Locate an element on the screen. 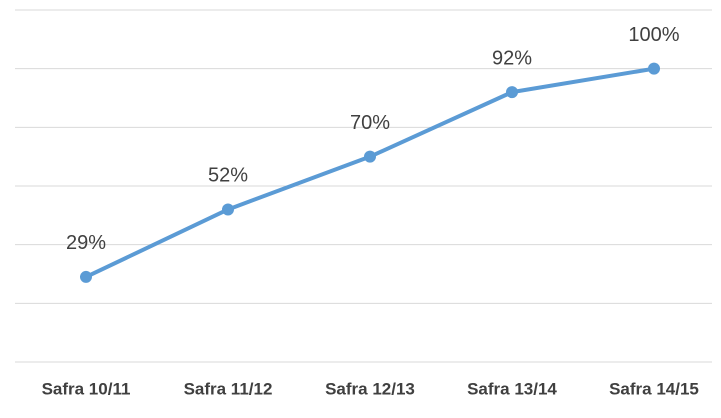  data-label: 92% is located at coordinates (512, 58).